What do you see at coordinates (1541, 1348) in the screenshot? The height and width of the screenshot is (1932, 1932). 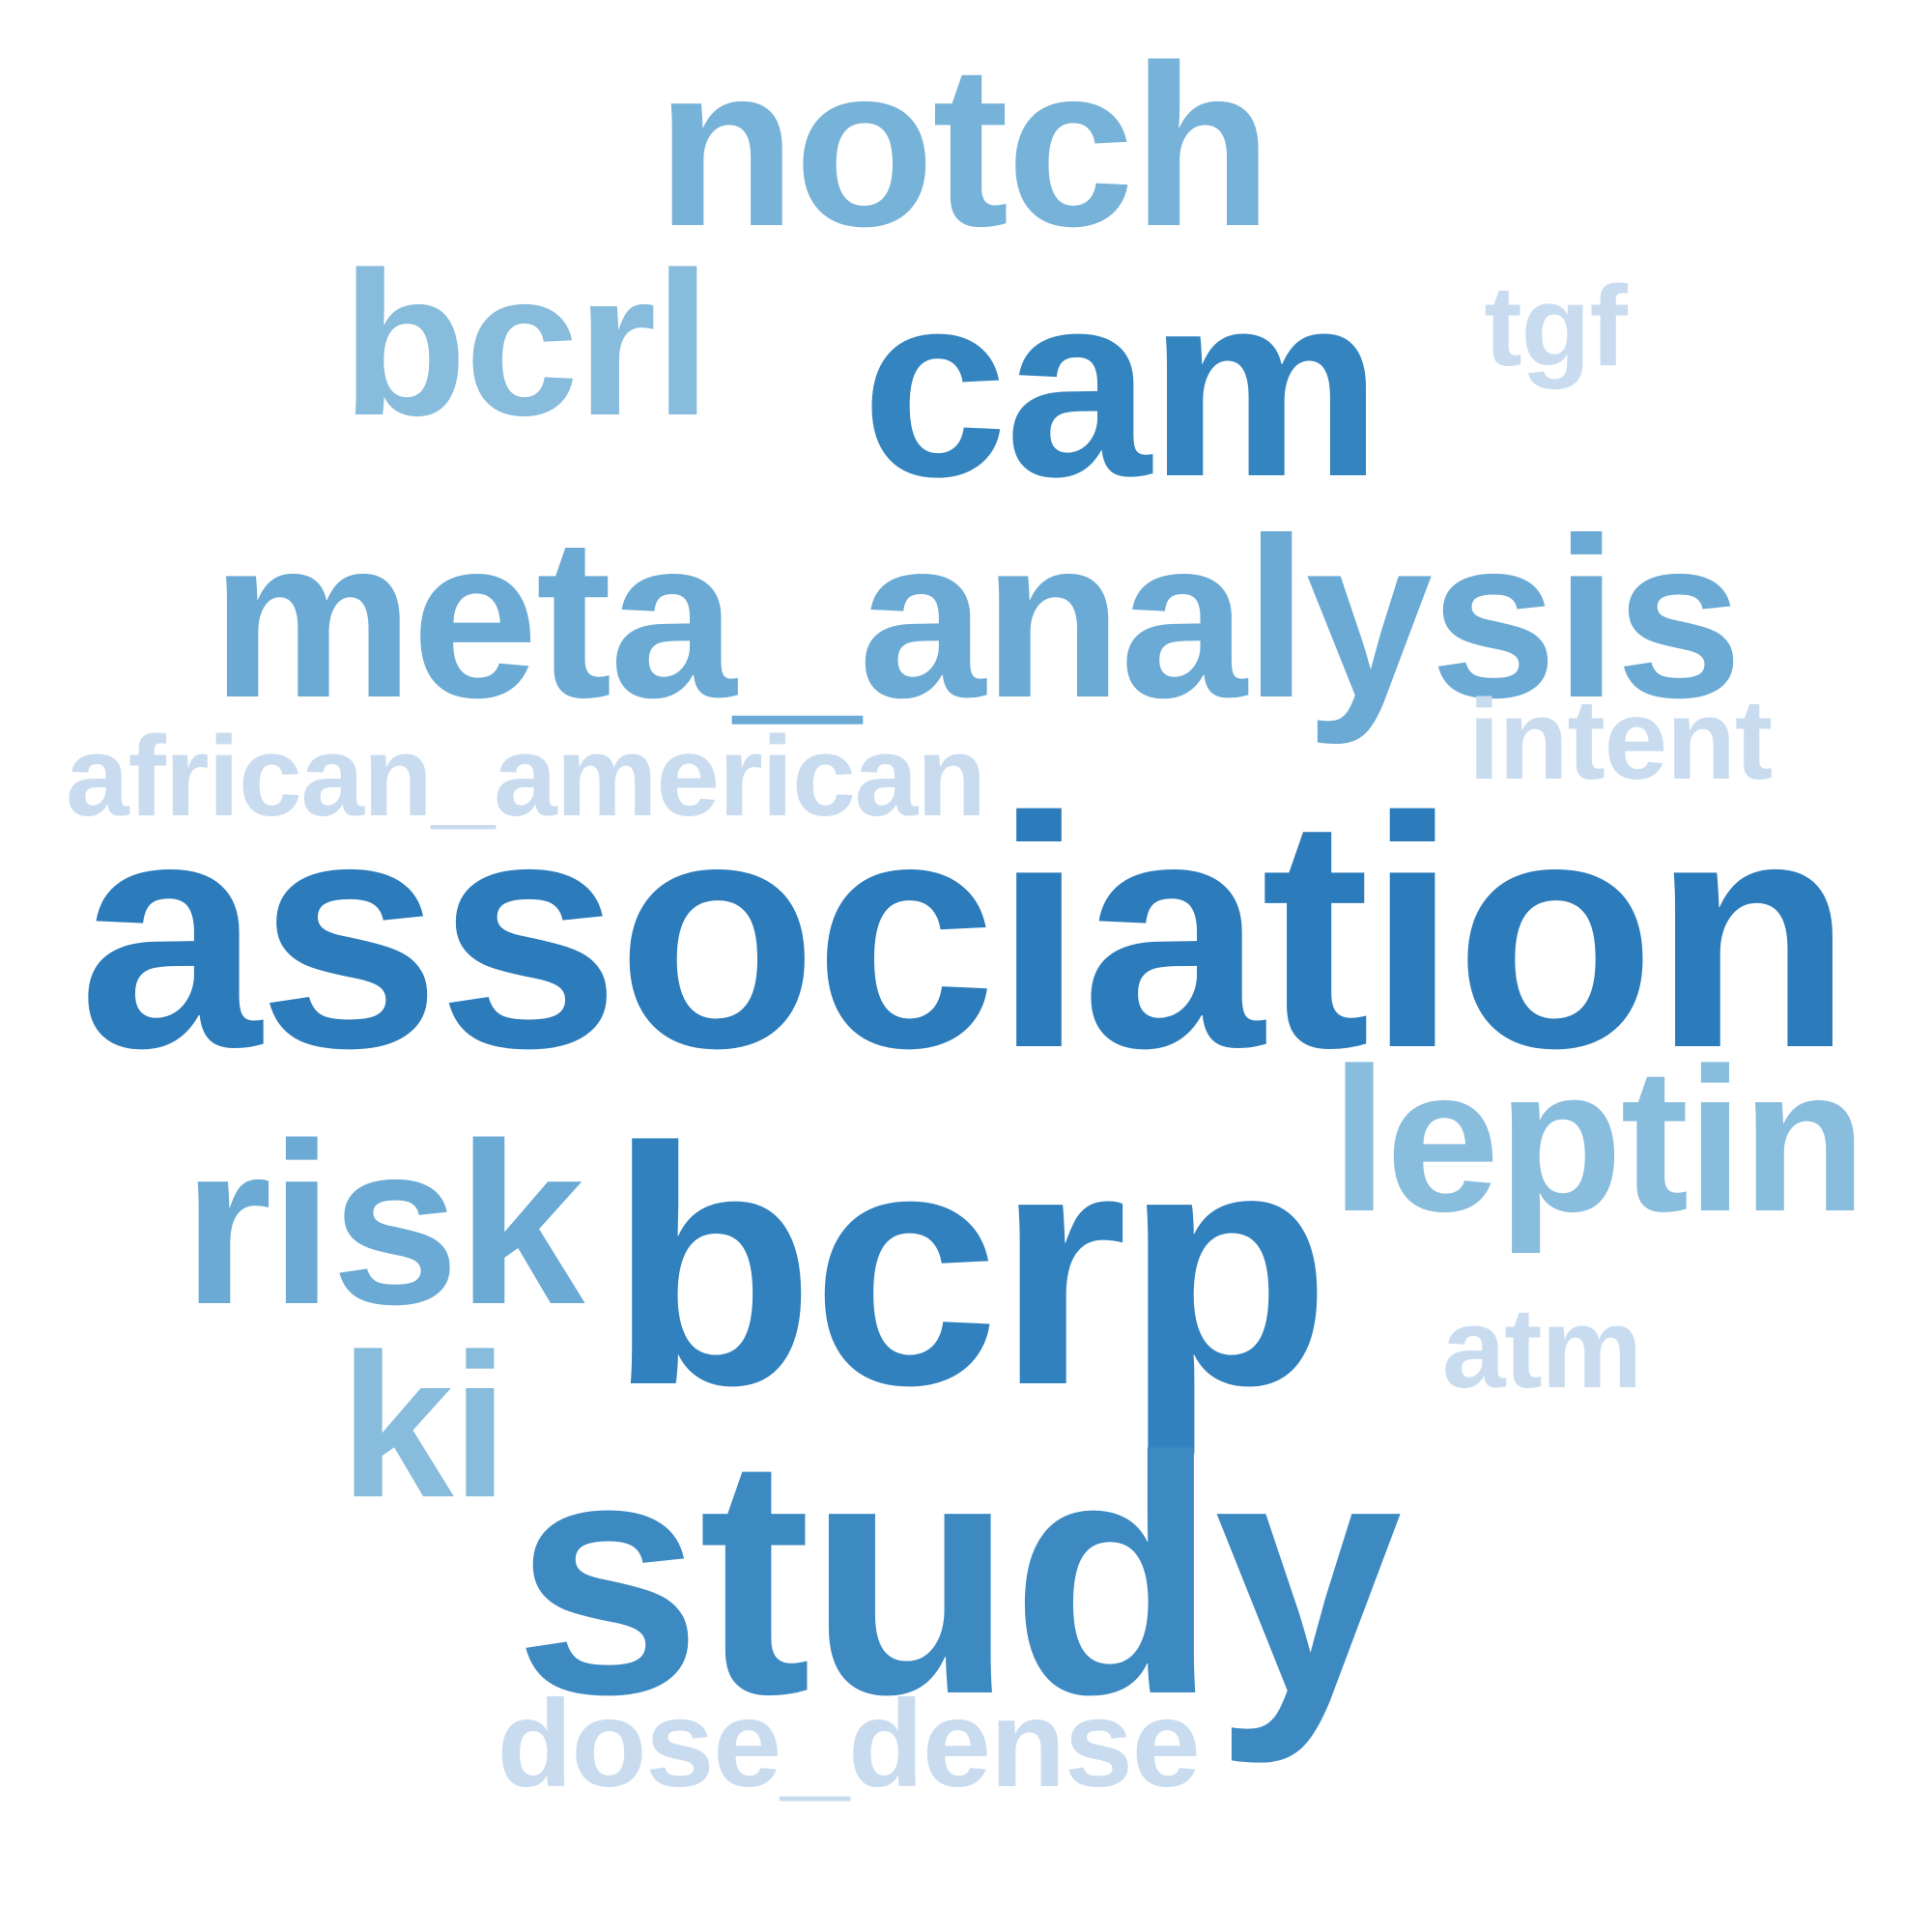 I see `word-atm: atm` at bounding box center [1541, 1348].